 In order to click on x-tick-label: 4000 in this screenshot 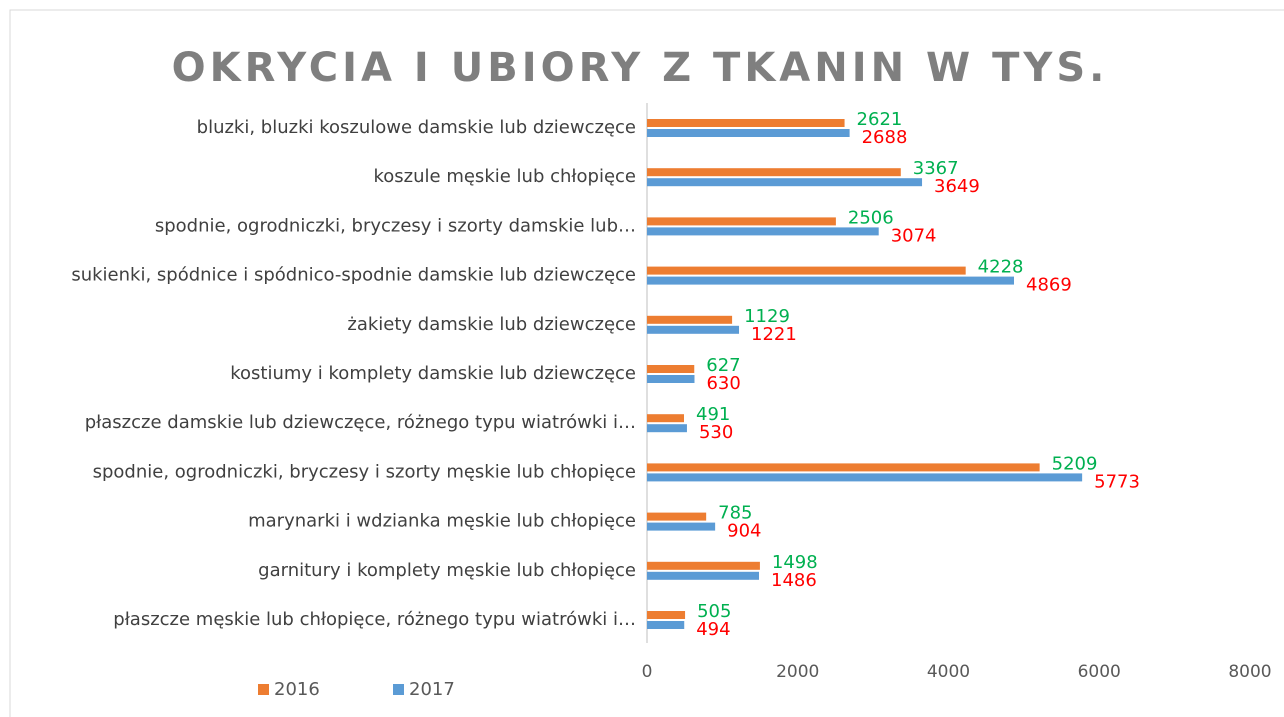, I will do `click(948, 672)`.